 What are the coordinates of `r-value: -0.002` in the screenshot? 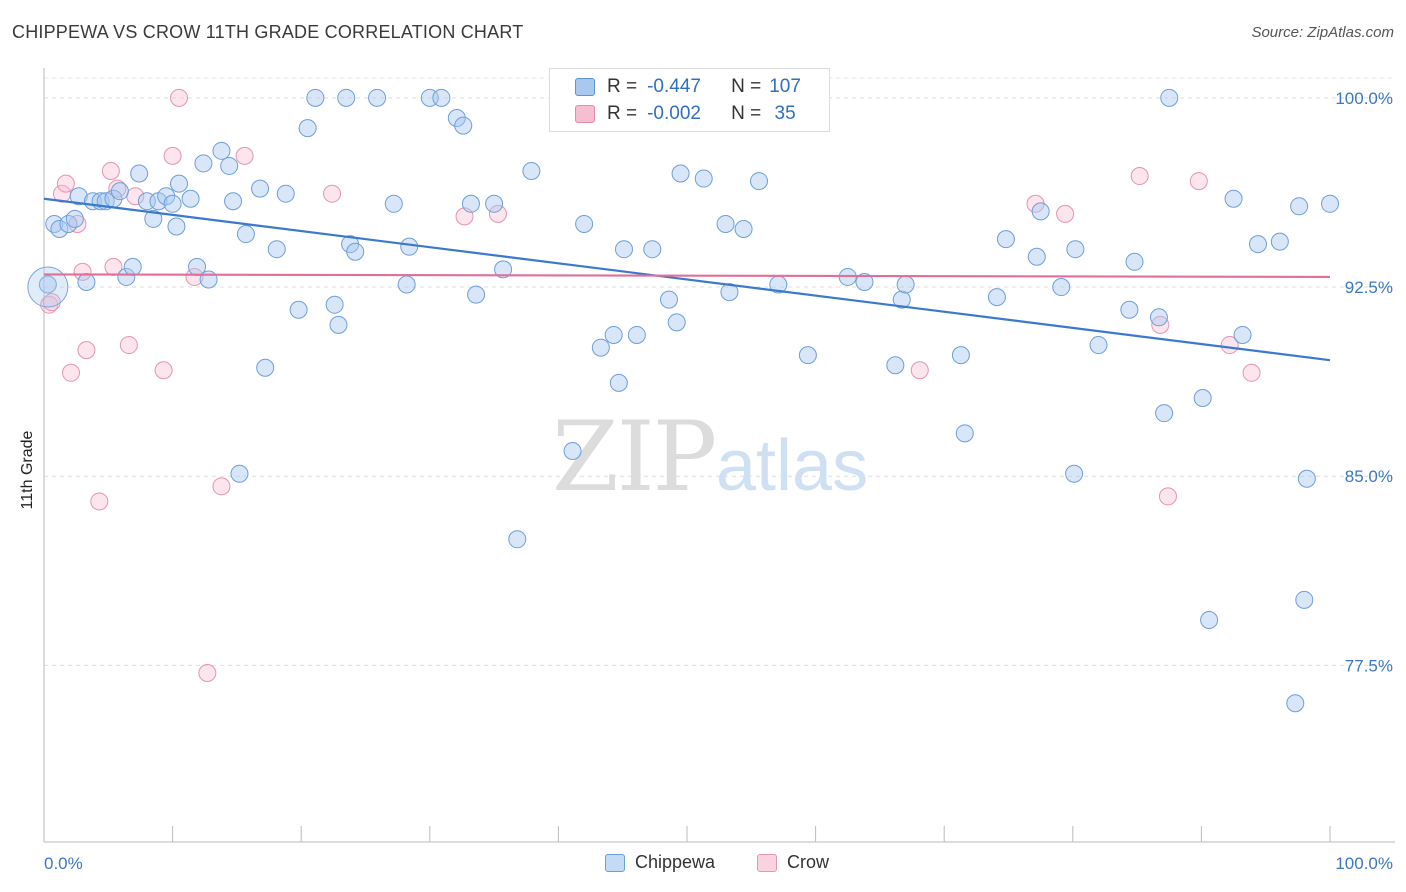 It's located at (674, 113).